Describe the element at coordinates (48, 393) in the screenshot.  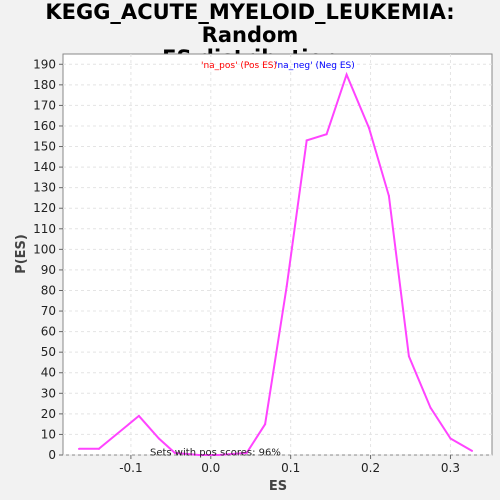
I see `y-tick-label: 30` at that location.